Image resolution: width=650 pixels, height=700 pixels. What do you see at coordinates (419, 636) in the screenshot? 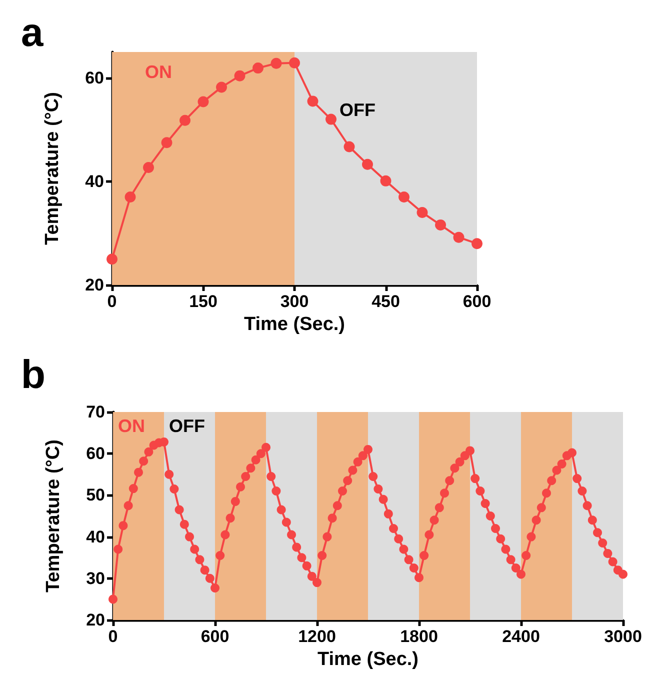
I see `x-tick-label: 1800` at bounding box center [419, 636].